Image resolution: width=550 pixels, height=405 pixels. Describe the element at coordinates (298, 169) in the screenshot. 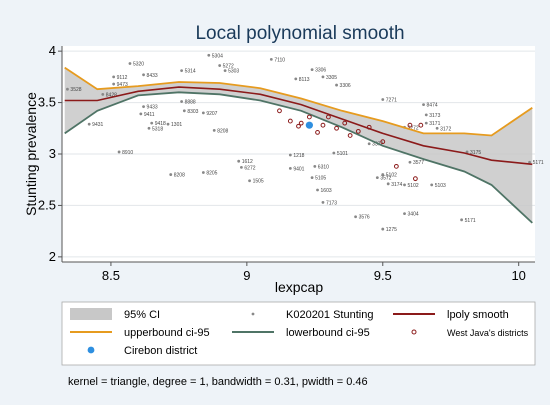

I see `data-point-label: 9401` at that location.